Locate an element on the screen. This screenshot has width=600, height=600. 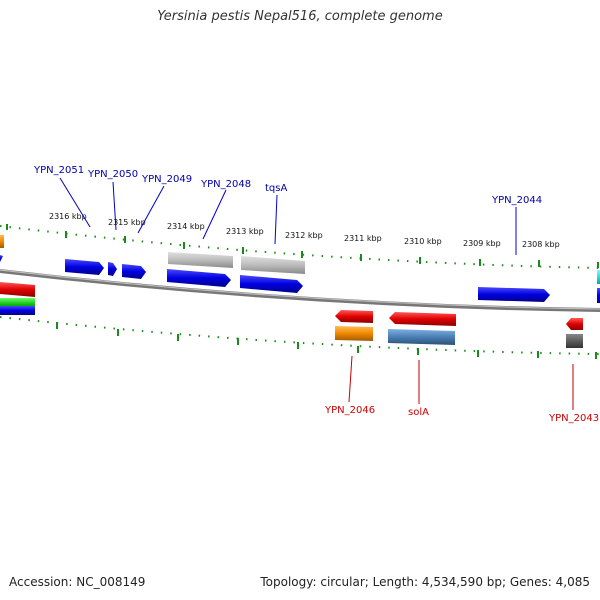
genome-backbone-highlight is located at coordinates (300, 289).